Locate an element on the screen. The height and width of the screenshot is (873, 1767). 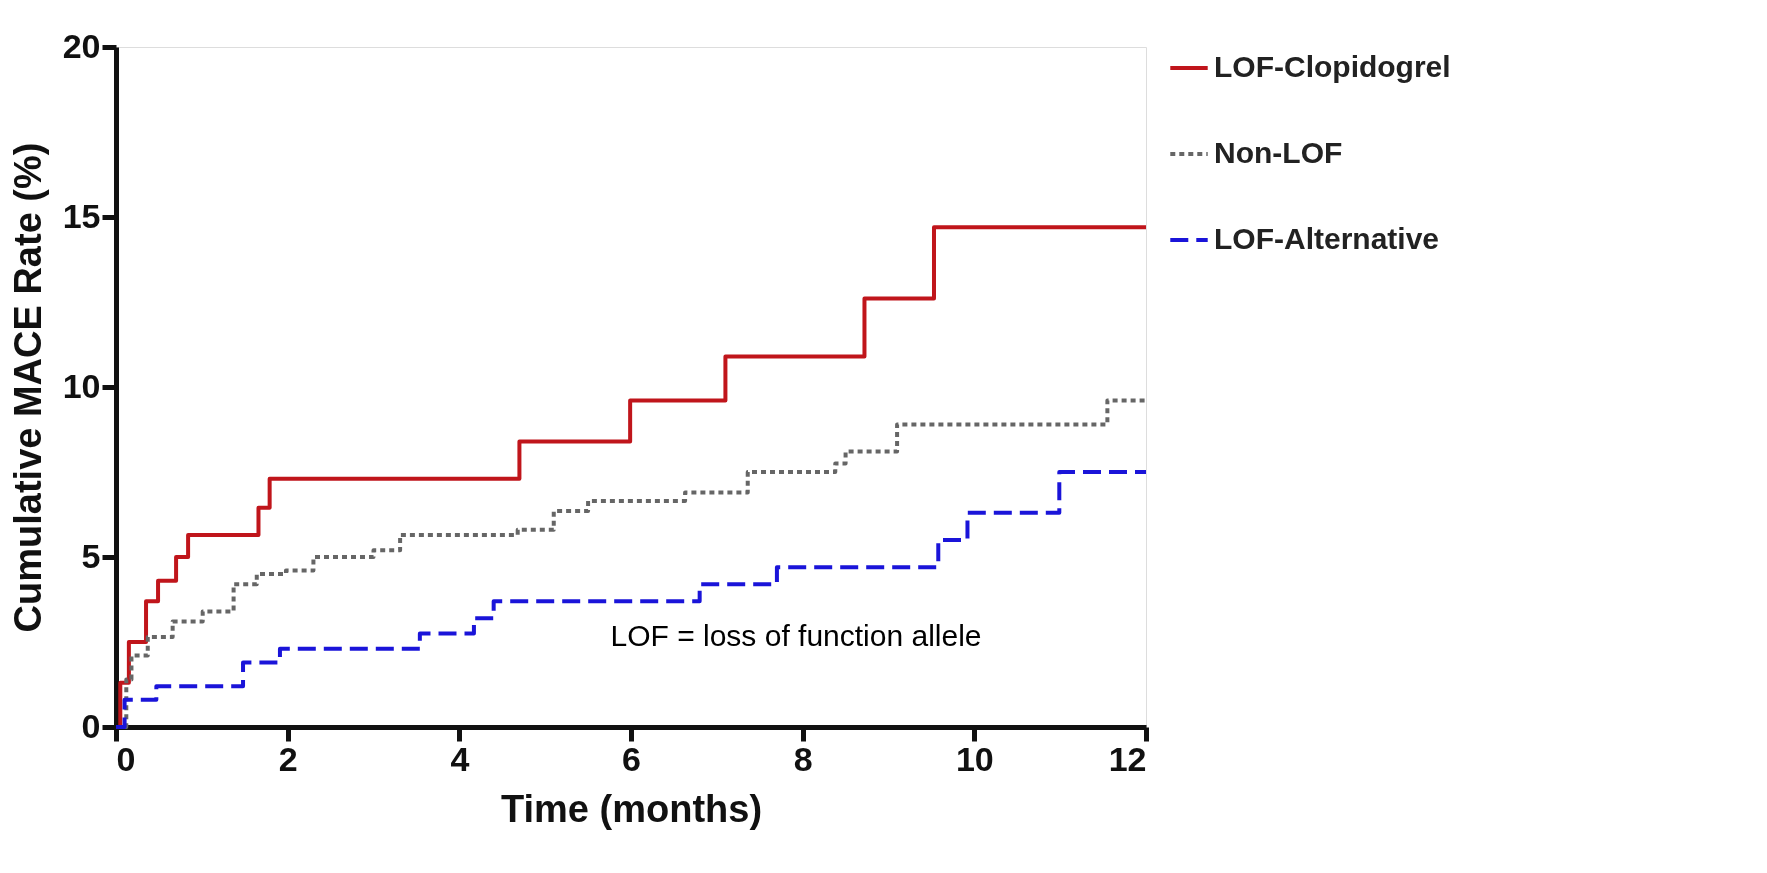
y-tick-label: 15 is located at coordinates (81, 215).